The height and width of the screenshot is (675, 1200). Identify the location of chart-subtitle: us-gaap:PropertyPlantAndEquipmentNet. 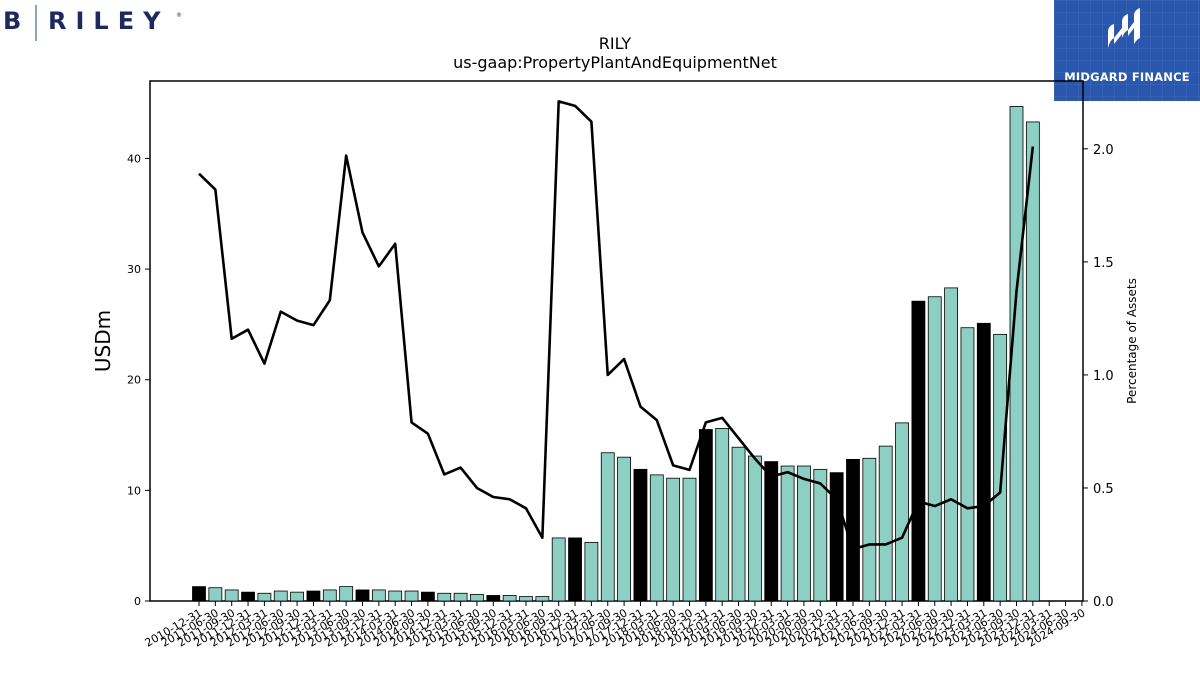
(615, 62).